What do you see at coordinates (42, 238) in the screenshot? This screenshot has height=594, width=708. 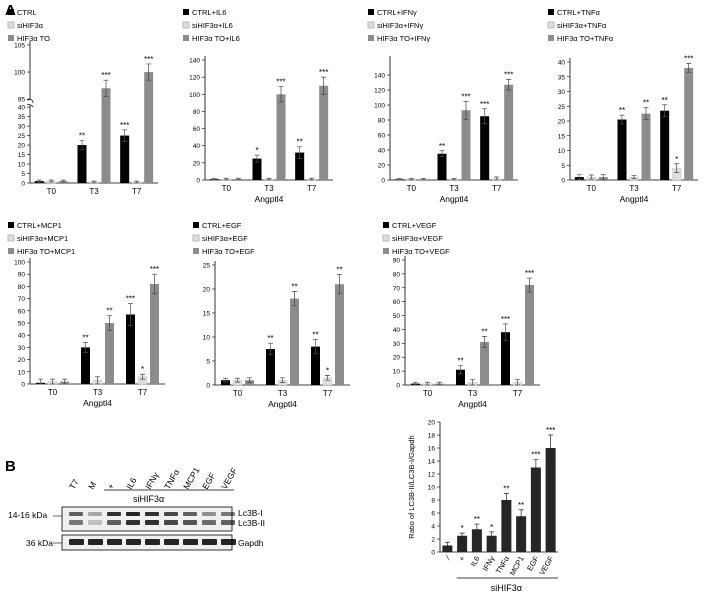 I see `legend-label: siHIF3α+MCP1` at bounding box center [42, 238].